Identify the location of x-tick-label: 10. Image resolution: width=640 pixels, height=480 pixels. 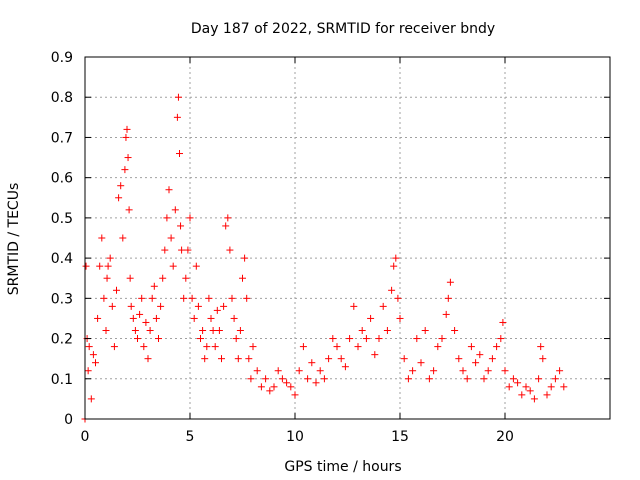
(295, 437).